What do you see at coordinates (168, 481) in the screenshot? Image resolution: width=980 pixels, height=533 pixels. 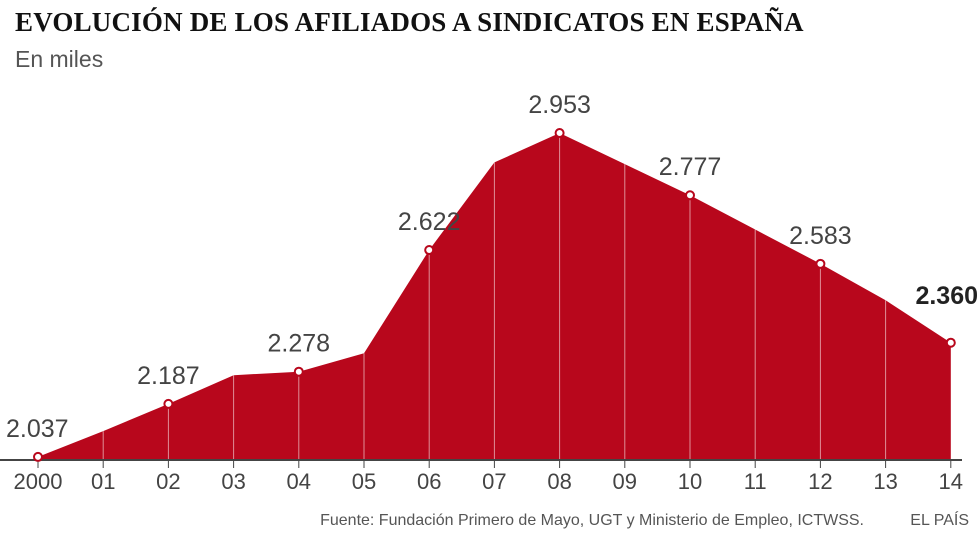 I see `x-tick-label: 02` at bounding box center [168, 481].